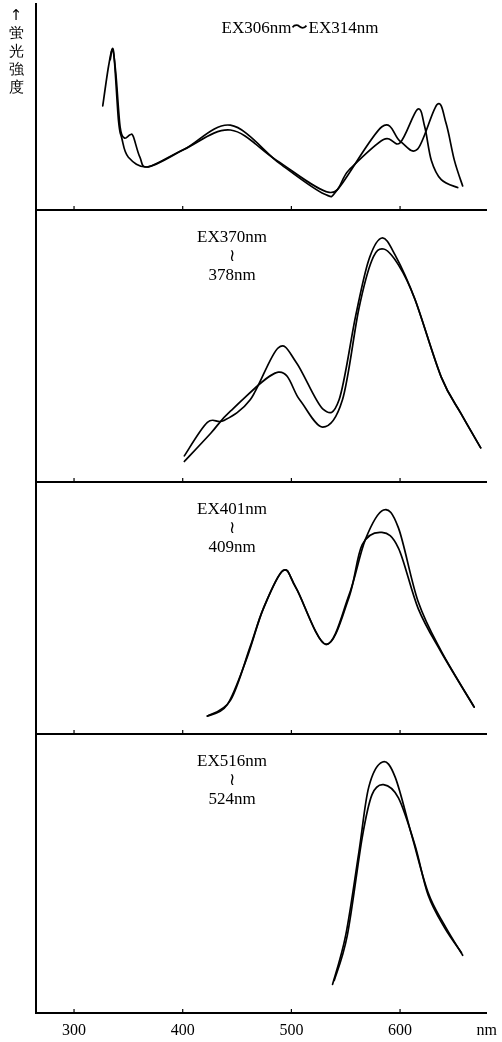  I want to click on x-tick-label: 500, so click(291, 1029).